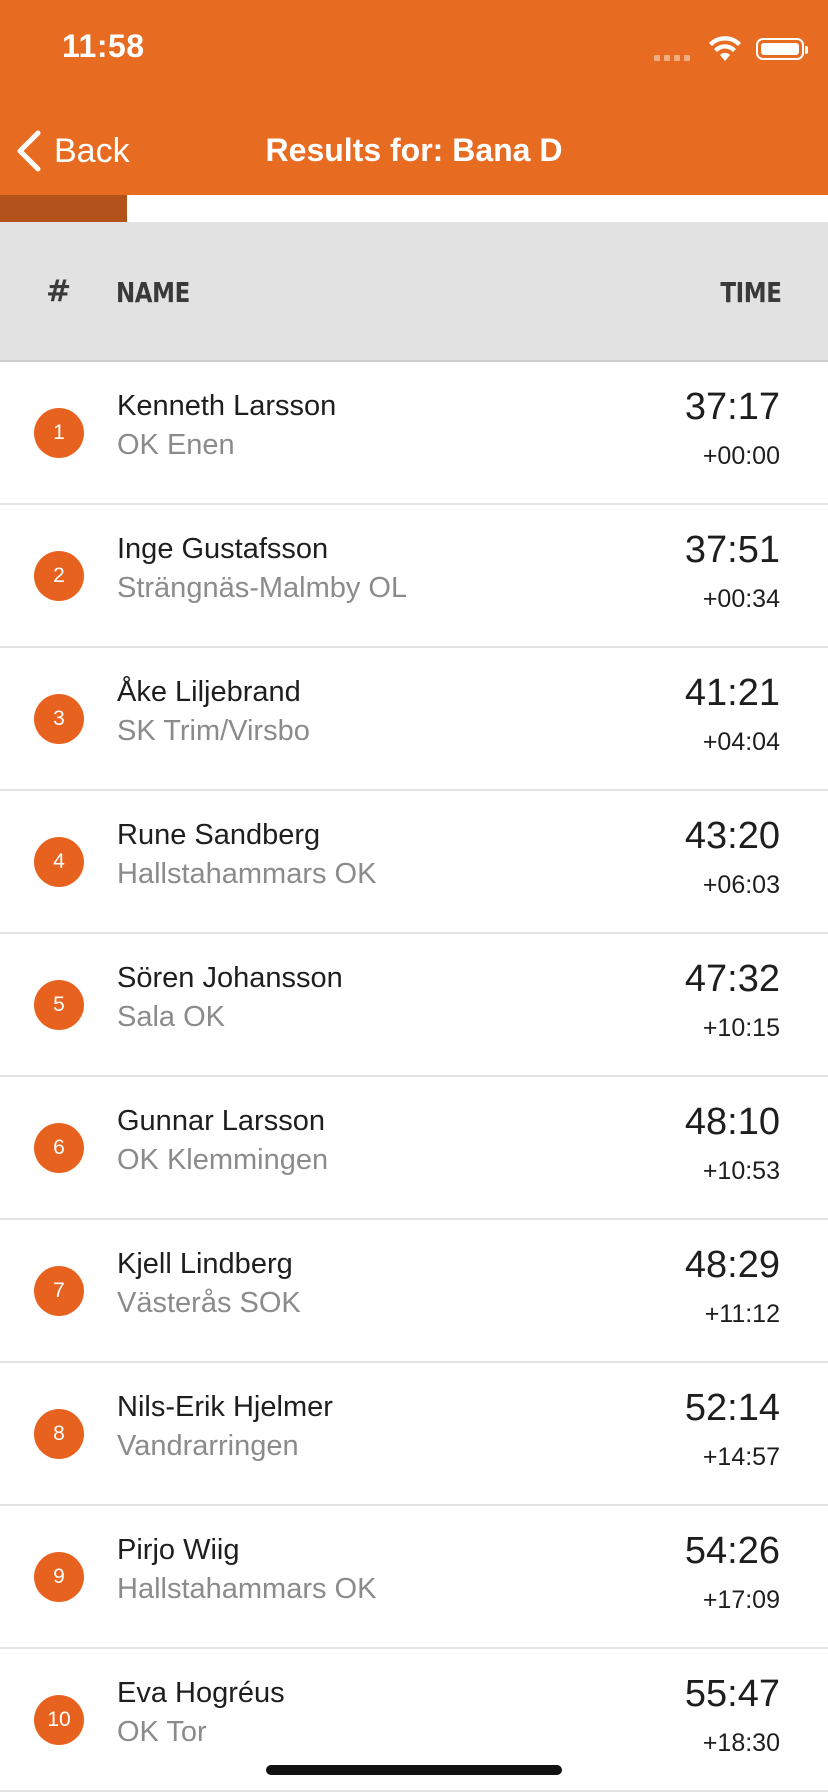  I want to click on progress-bar-fill, so click(63, 208).